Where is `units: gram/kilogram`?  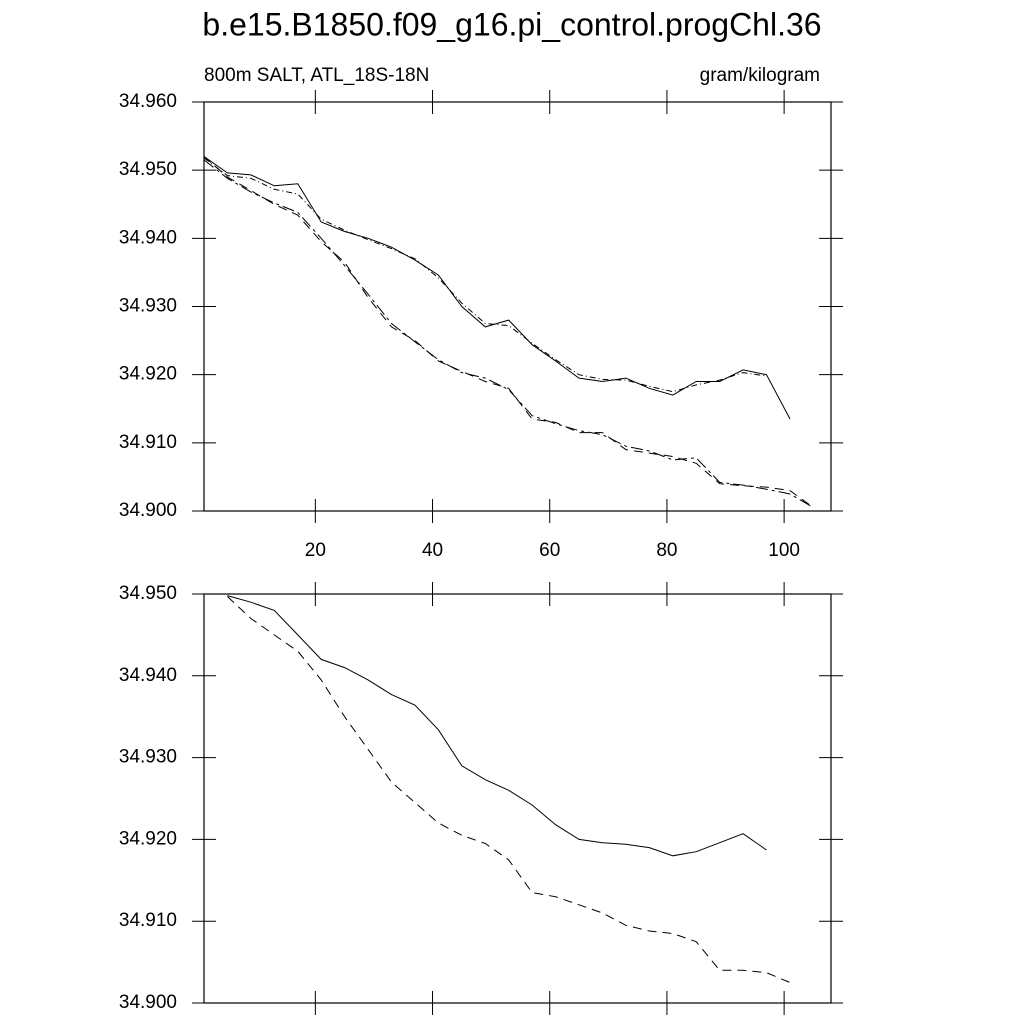 units: gram/kilogram is located at coordinates (760, 75).